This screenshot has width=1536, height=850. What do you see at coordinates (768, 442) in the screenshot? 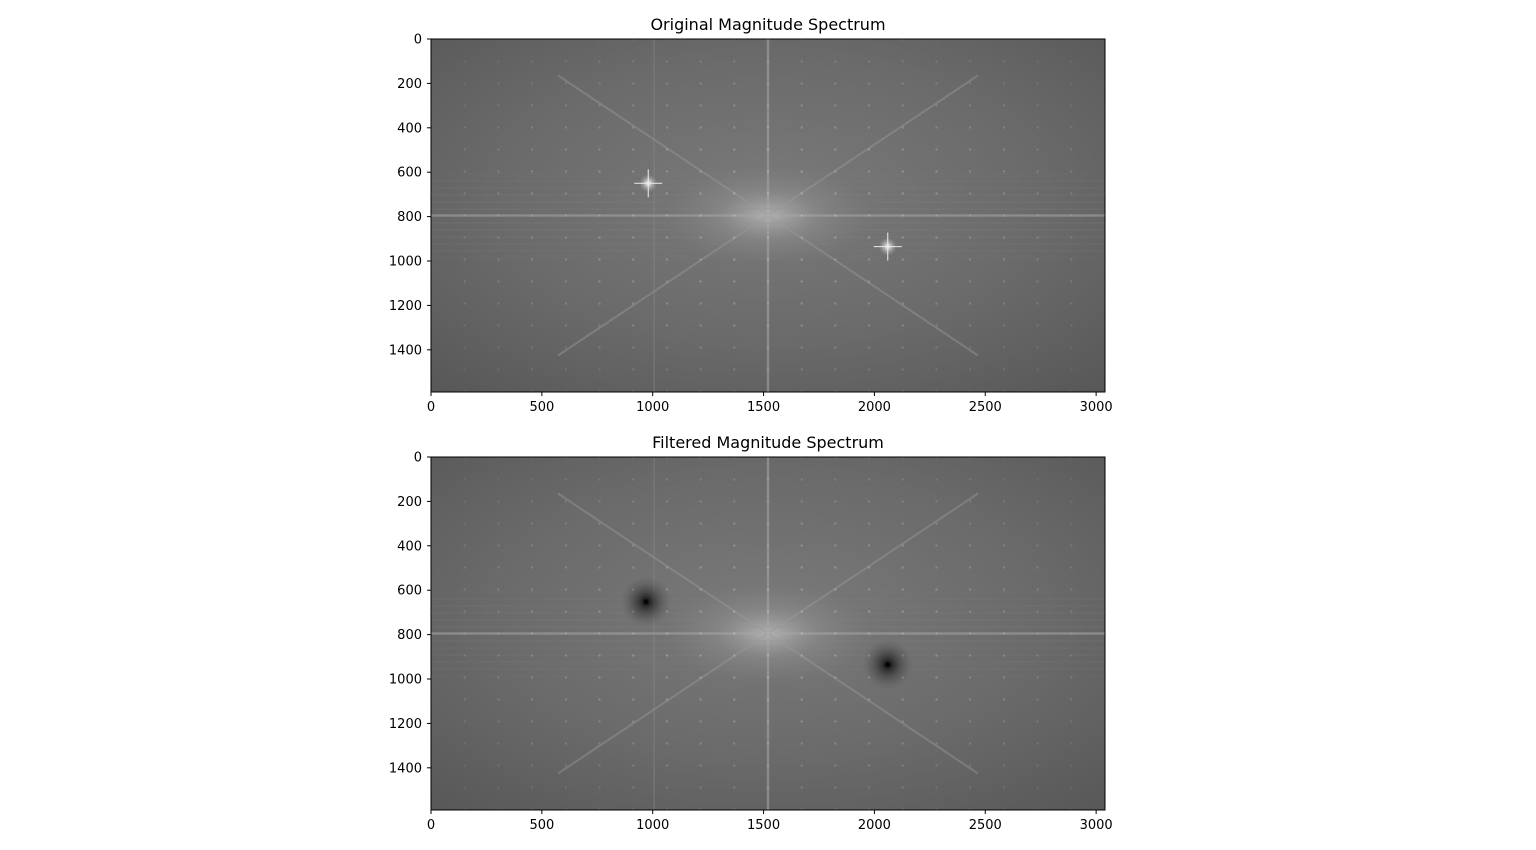
I see `chart-title: Filtered Magnitude Spectrum` at bounding box center [768, 442].